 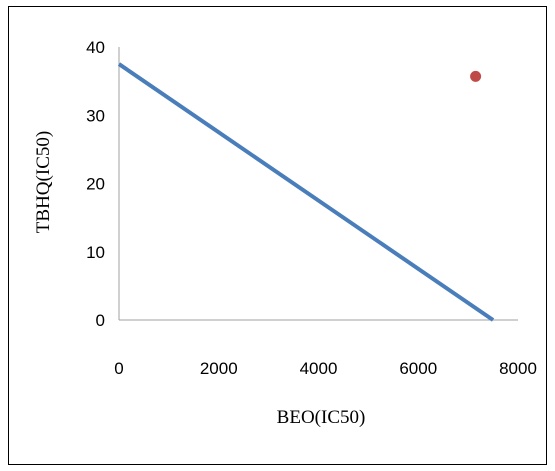 What do you see at coordinates (321, 417) in the screenshot?
I see `x-axis-title: BEO(IC50)` at bounding box center [321, 417].